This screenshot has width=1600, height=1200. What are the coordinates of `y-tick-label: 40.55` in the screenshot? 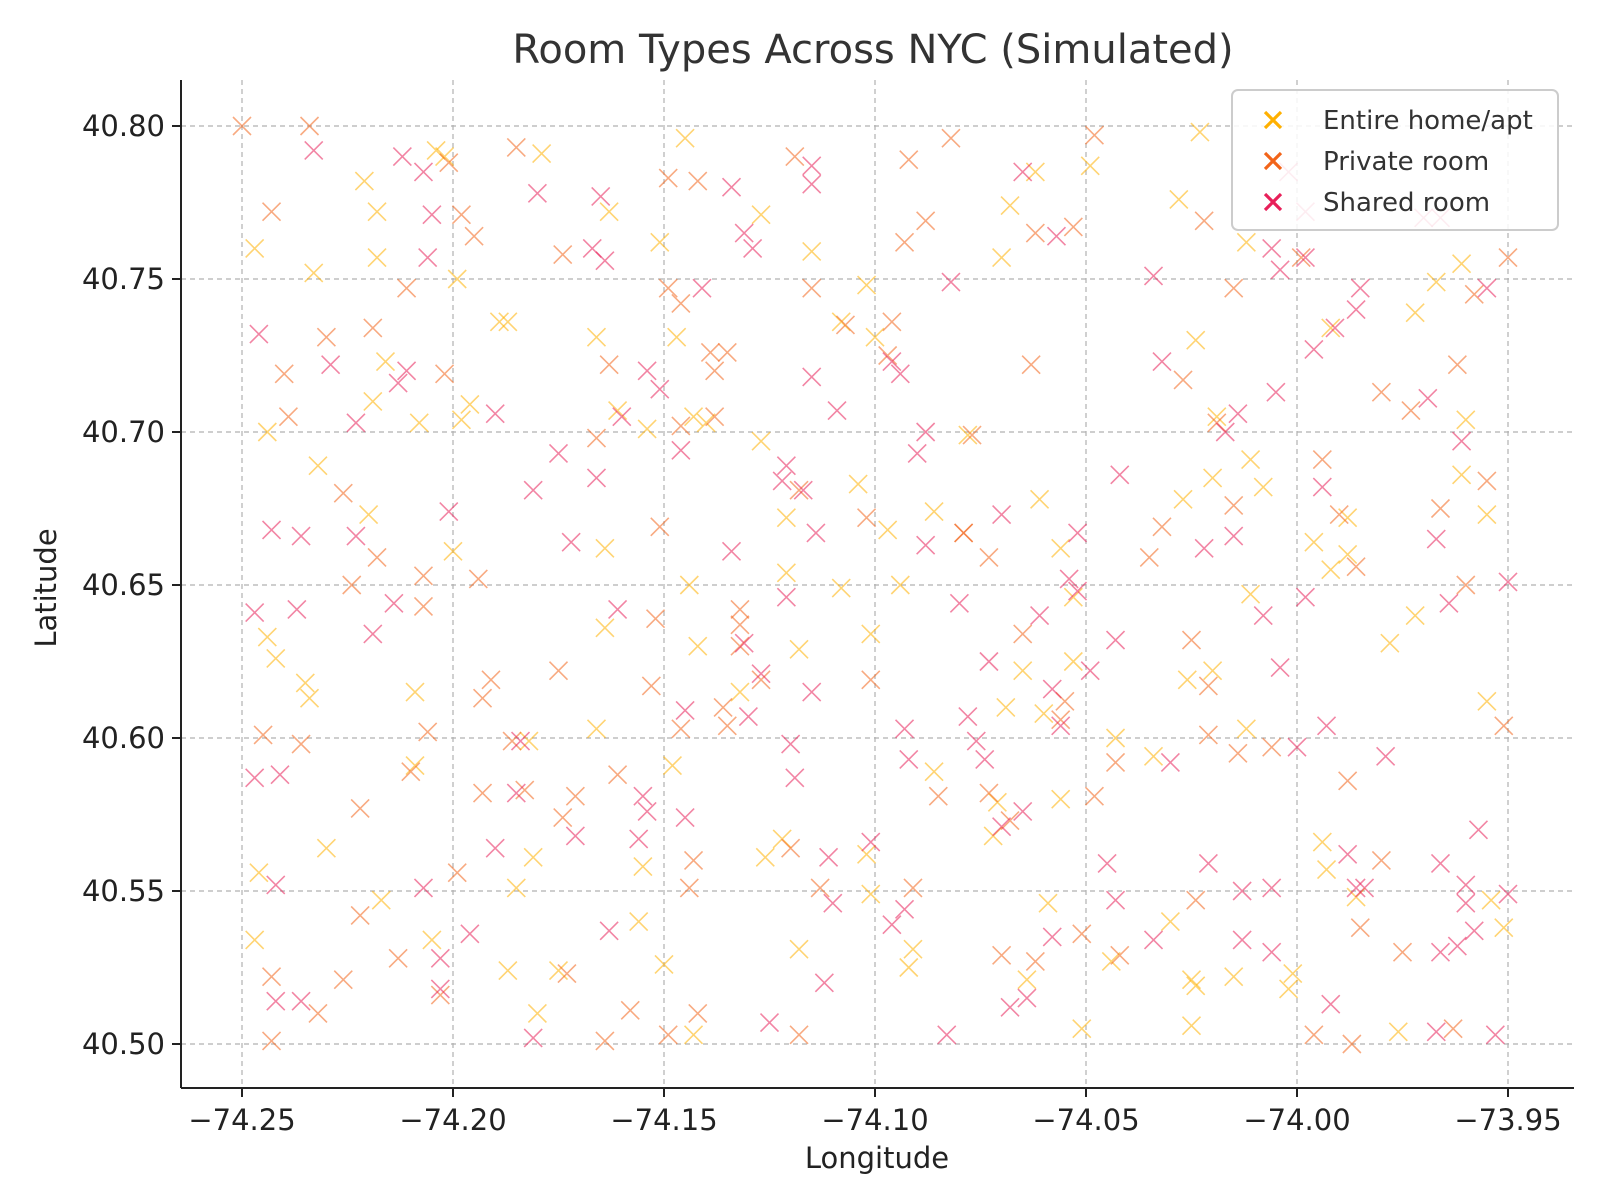 It's located at (123, 891).